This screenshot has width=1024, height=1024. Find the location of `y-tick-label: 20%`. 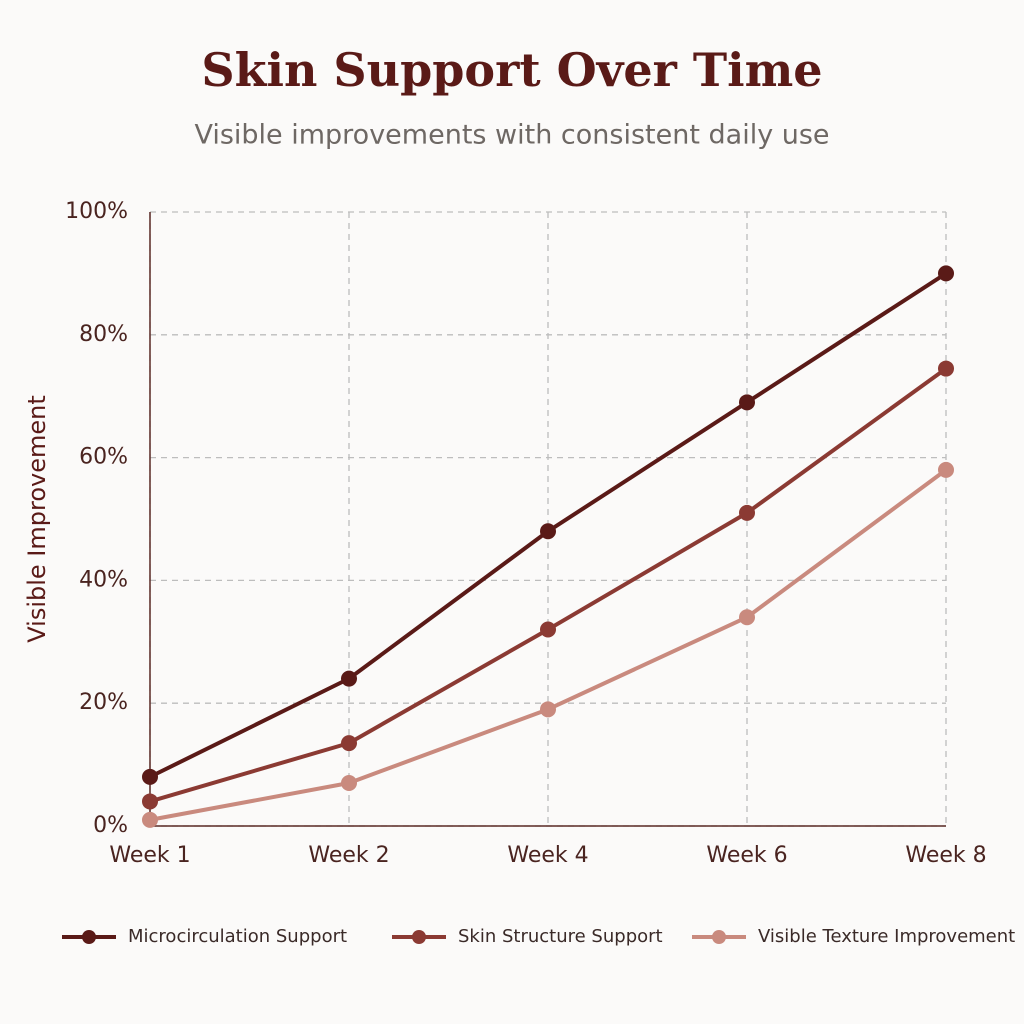

y-tick-label: 20% is located at coordinates (103, 702).